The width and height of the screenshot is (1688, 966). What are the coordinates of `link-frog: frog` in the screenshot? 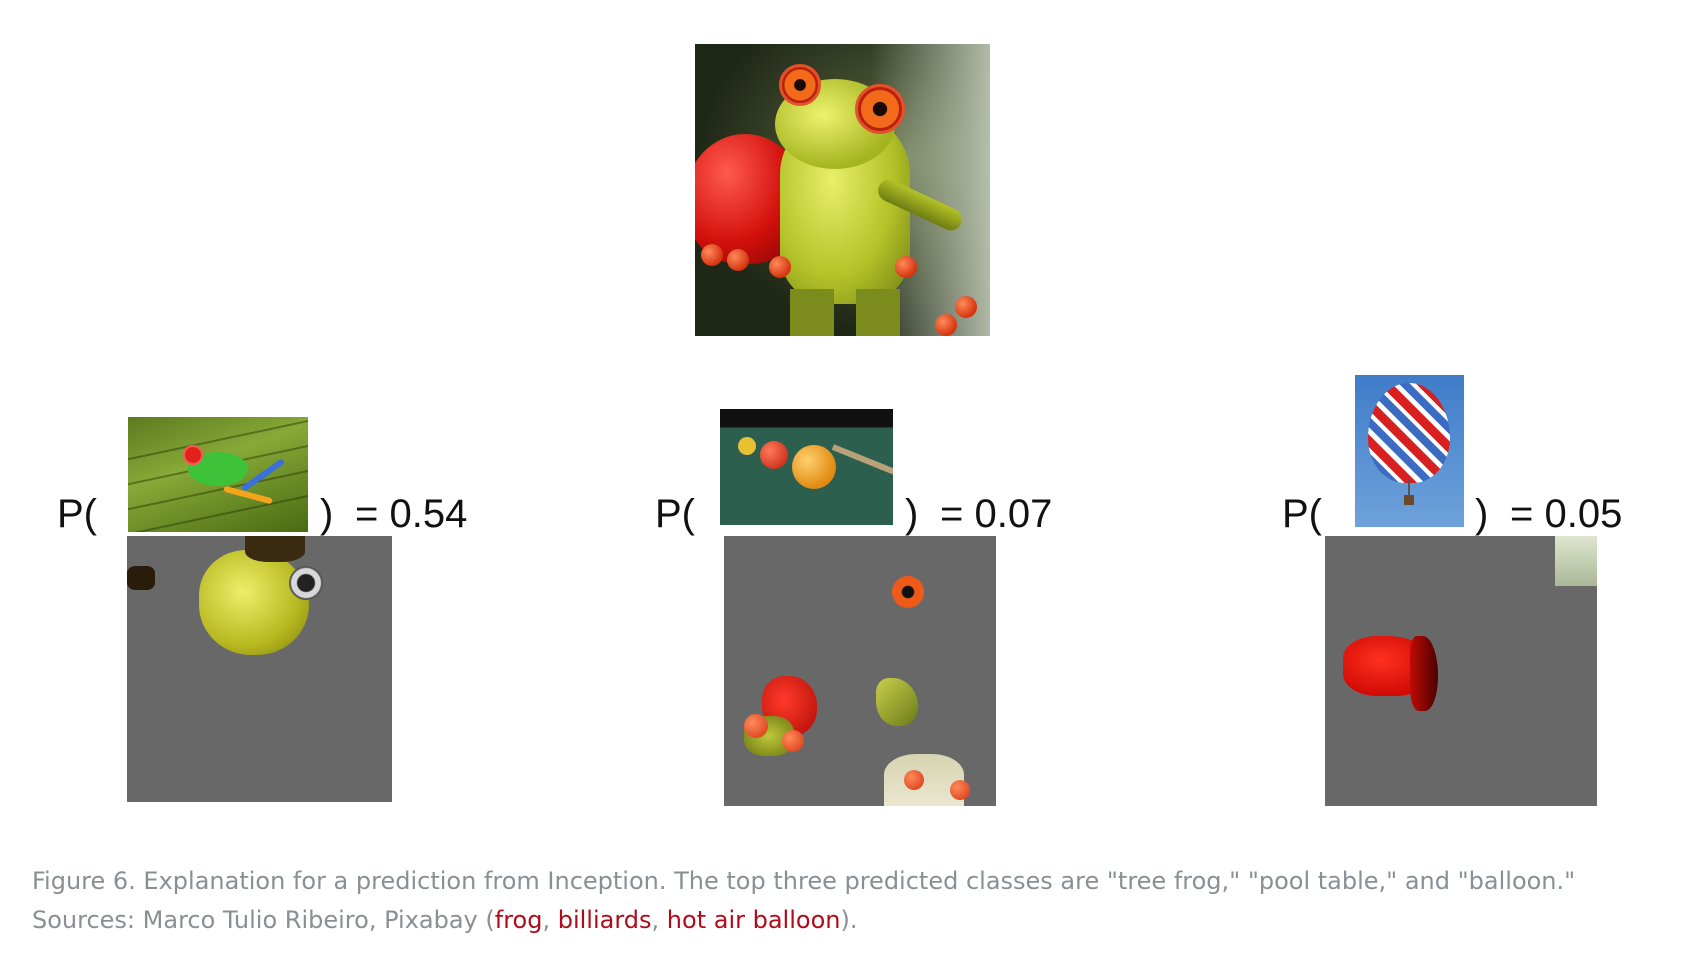 It's located at (518, 920).